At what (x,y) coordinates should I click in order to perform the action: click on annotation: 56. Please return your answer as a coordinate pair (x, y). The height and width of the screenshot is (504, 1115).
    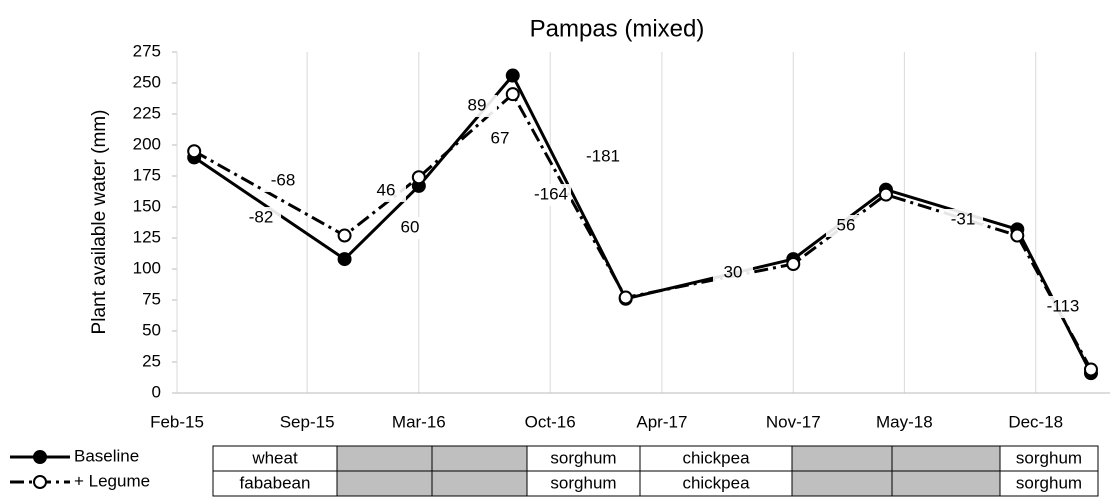
    Looking at the image, I should click on (846, 224).